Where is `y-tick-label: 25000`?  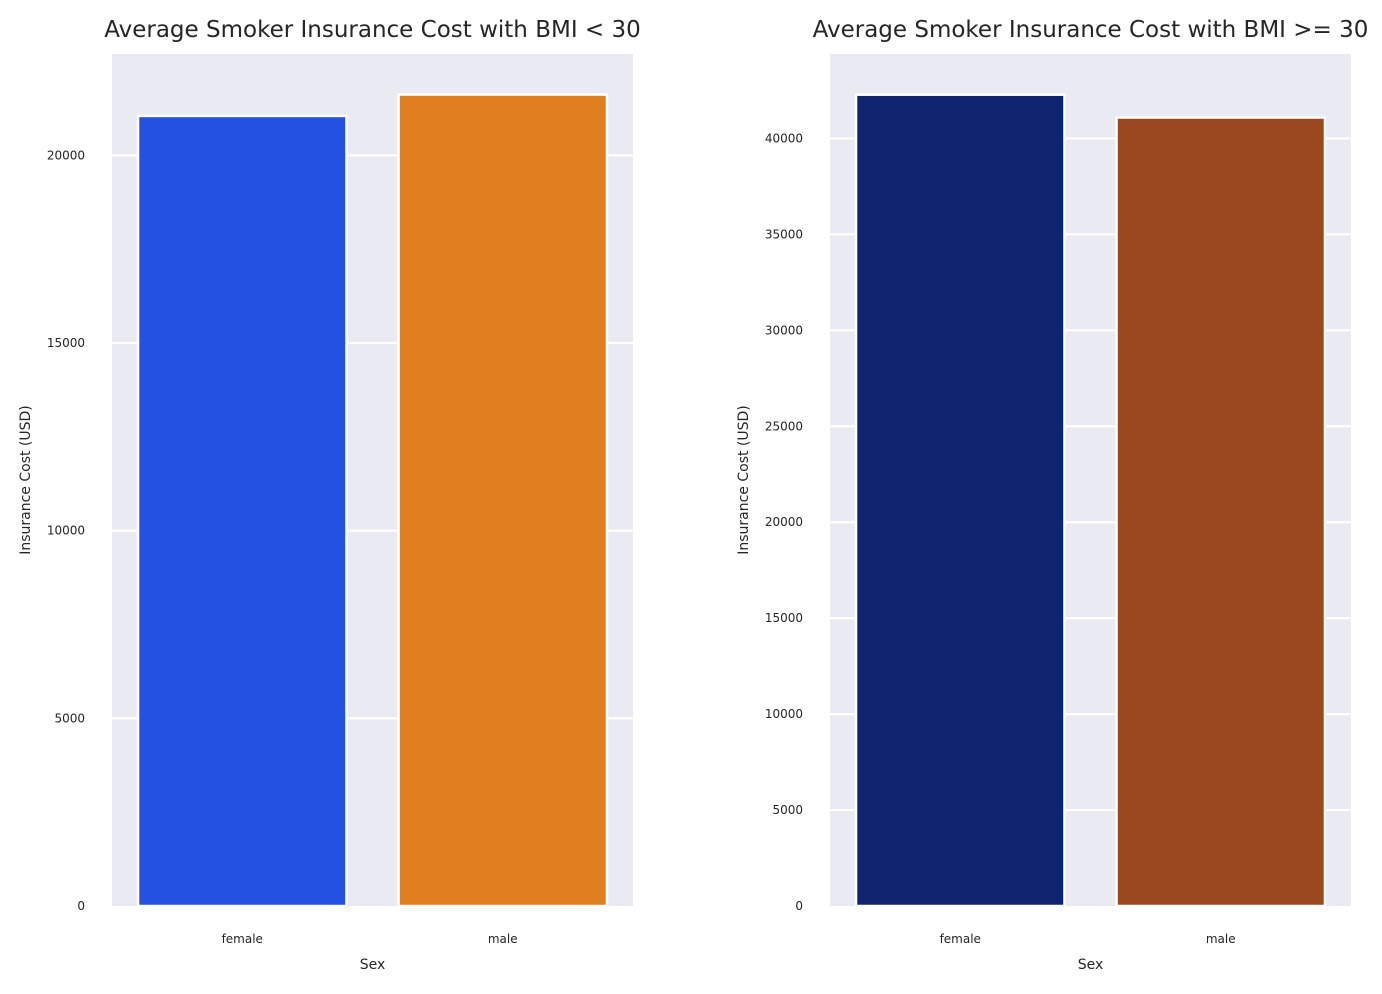
y-tick-label: 25000 is located at coordinates (784, 426).